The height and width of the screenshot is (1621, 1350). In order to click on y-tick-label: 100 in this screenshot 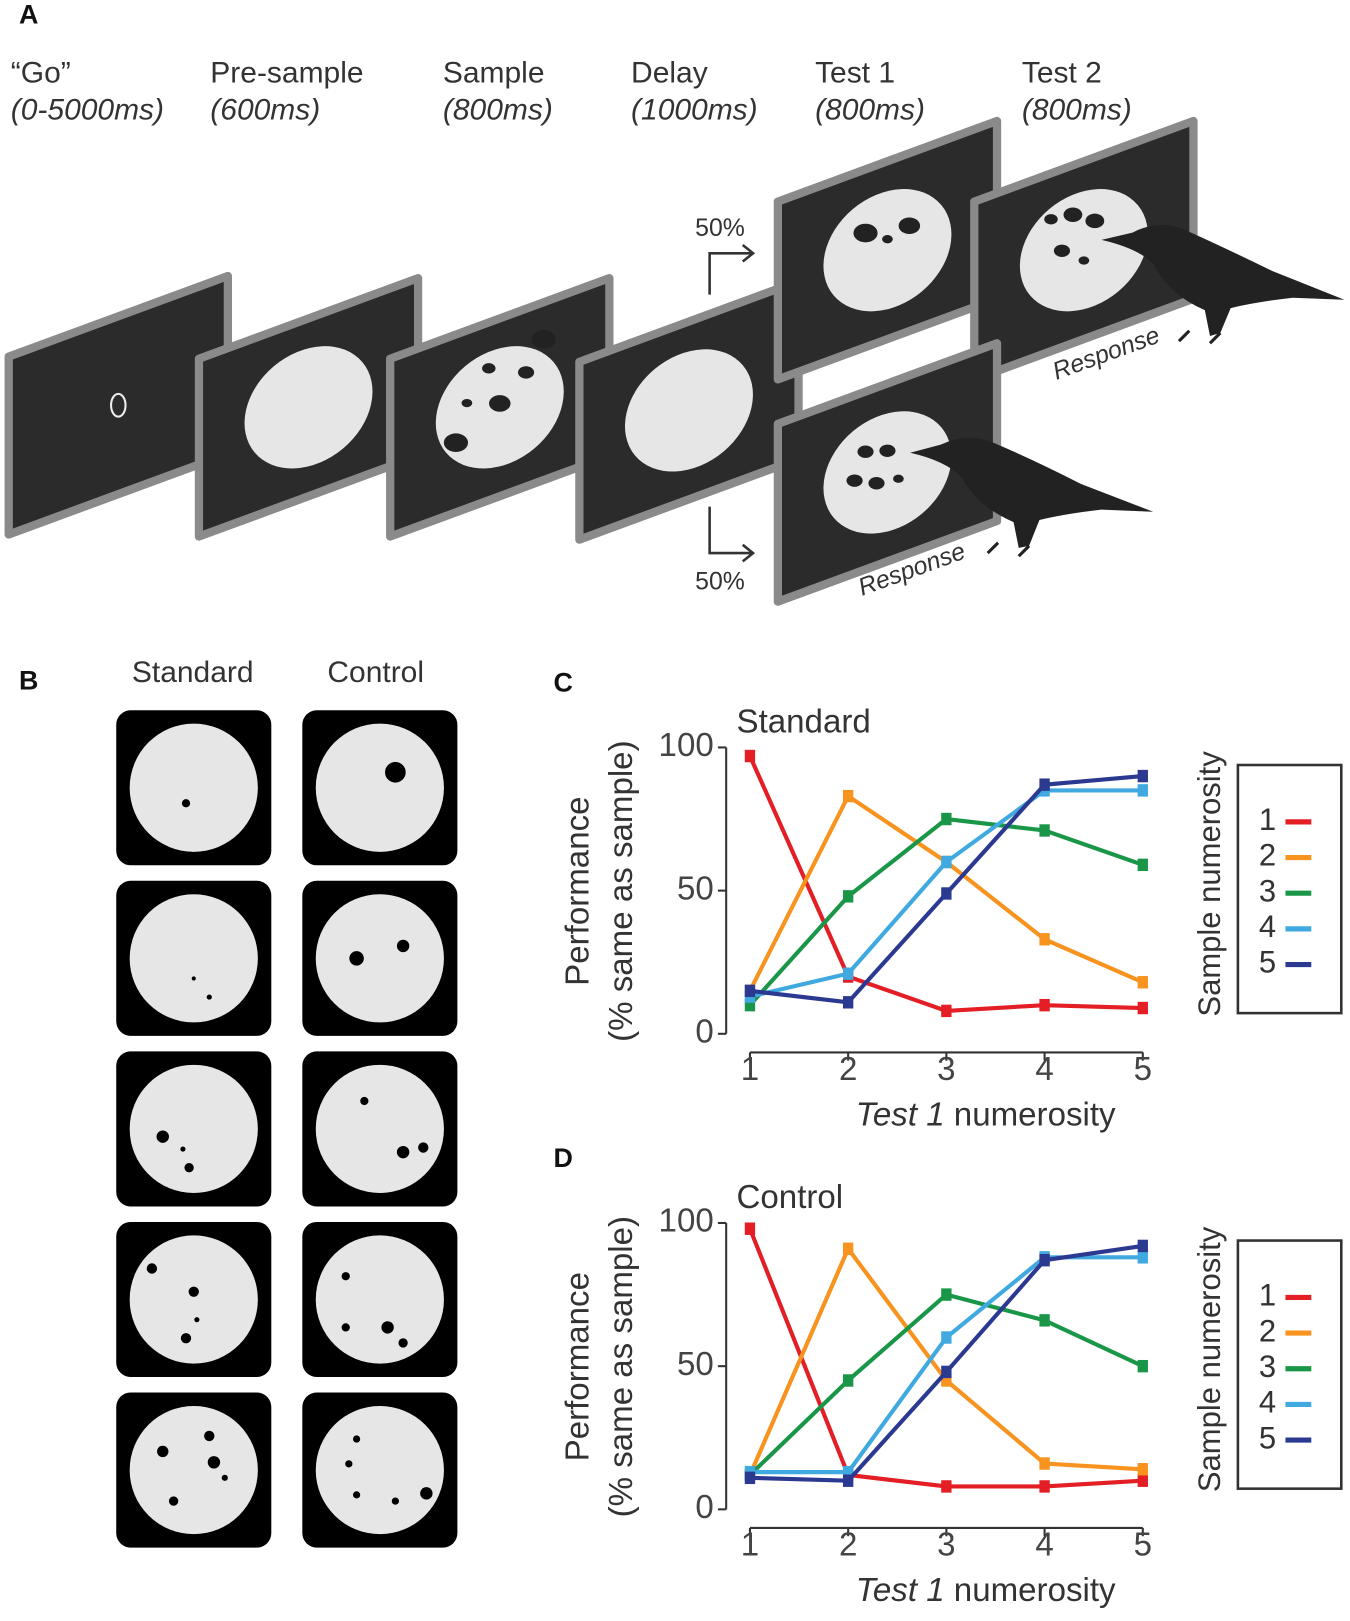, I will do `click(686, 1221)`.